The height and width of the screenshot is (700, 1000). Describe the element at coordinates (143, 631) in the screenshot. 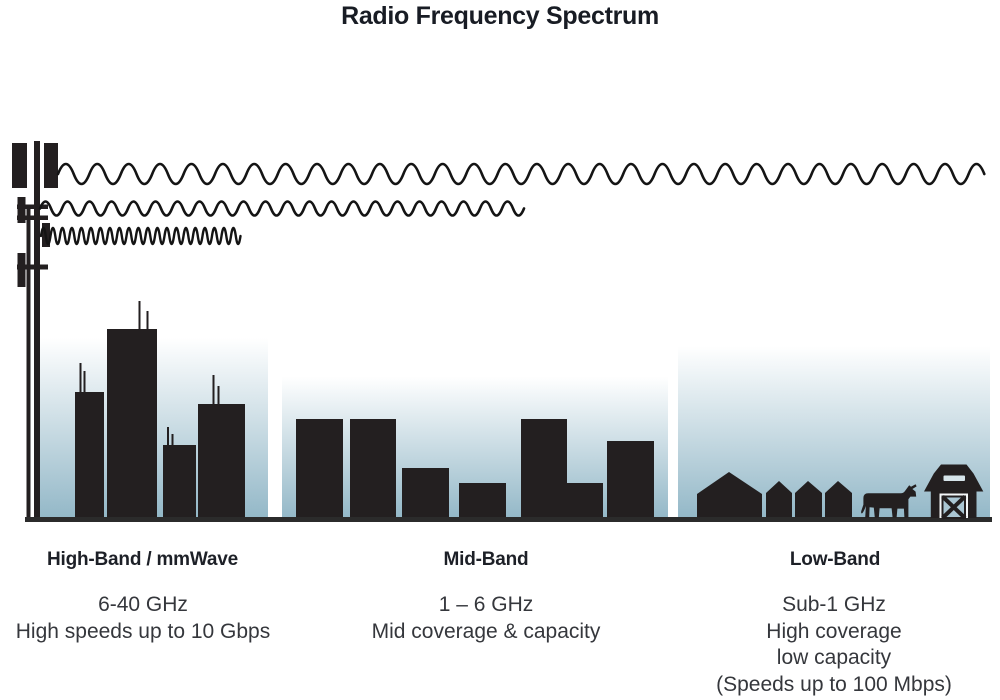

I see `high-band-speed: High speeds up to 10 Gbps` at that location.